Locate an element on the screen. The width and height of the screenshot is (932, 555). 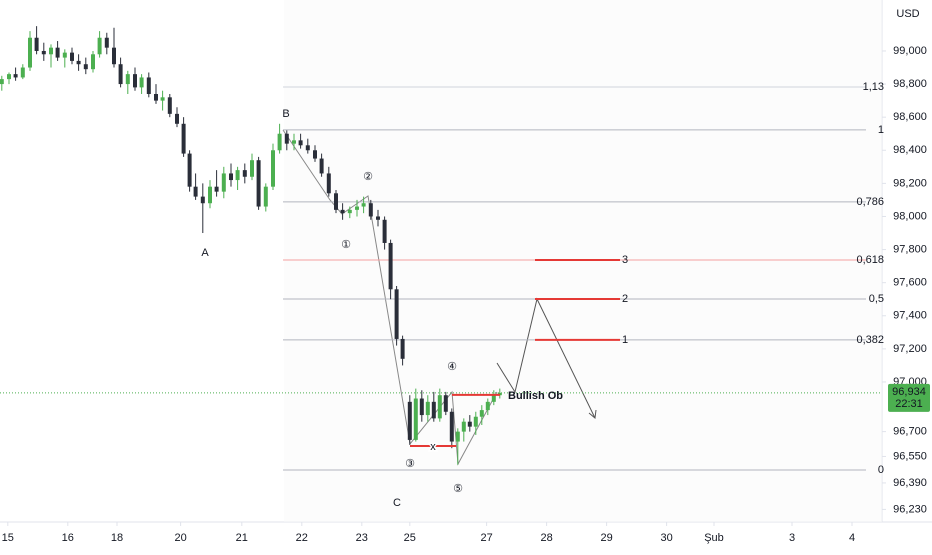
x-level-label: x is located at coordinates (433, 447).